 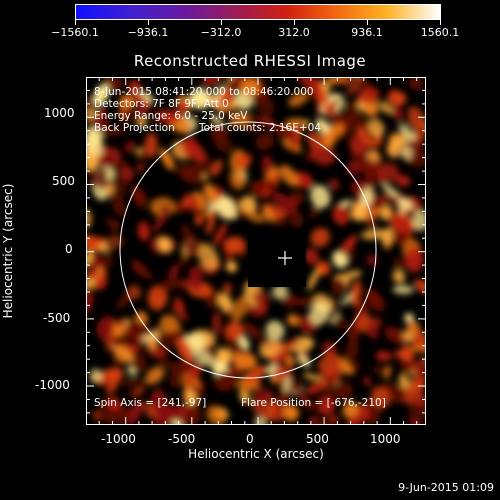 What do you see at coordinates (317, 439) in the screenshot?
I see `x-tick-label: 500` at bounding box center [317, 439].